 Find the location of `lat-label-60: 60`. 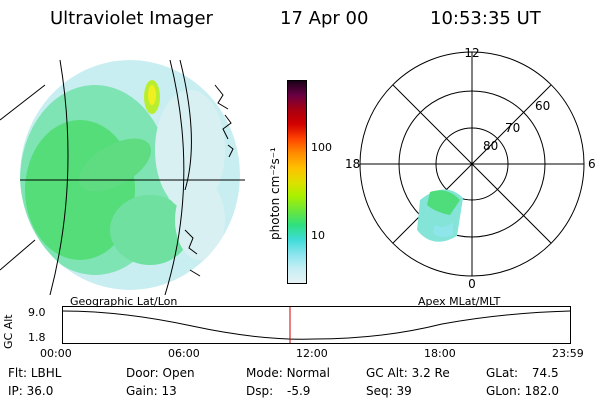

lat-label-60: 60 is located at coordinates (542, 106).